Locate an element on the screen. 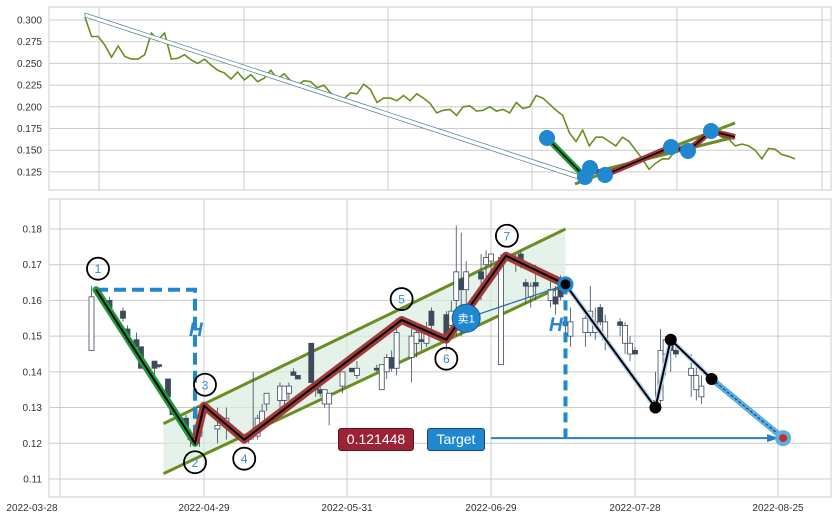 Image resolution: width=837 pixels, height=520 pixels. overview-y-tick: 0.150 is located at coordinates (29, 151).